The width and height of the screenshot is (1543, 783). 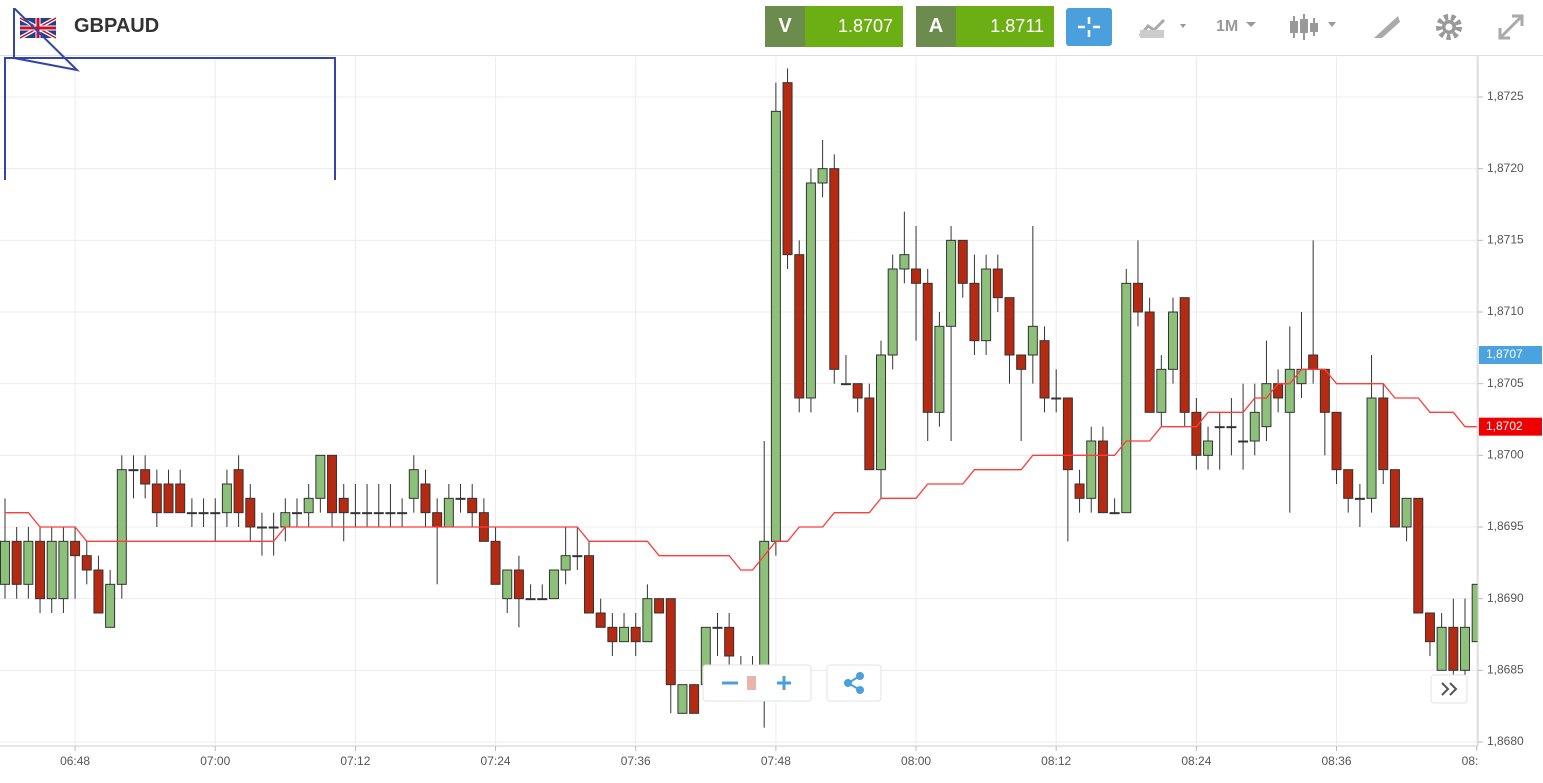 What do you see at coordinates (776, 761) in the screenshot?
I see `x-tick-label: 07:48` at bounding box center [776, 761].